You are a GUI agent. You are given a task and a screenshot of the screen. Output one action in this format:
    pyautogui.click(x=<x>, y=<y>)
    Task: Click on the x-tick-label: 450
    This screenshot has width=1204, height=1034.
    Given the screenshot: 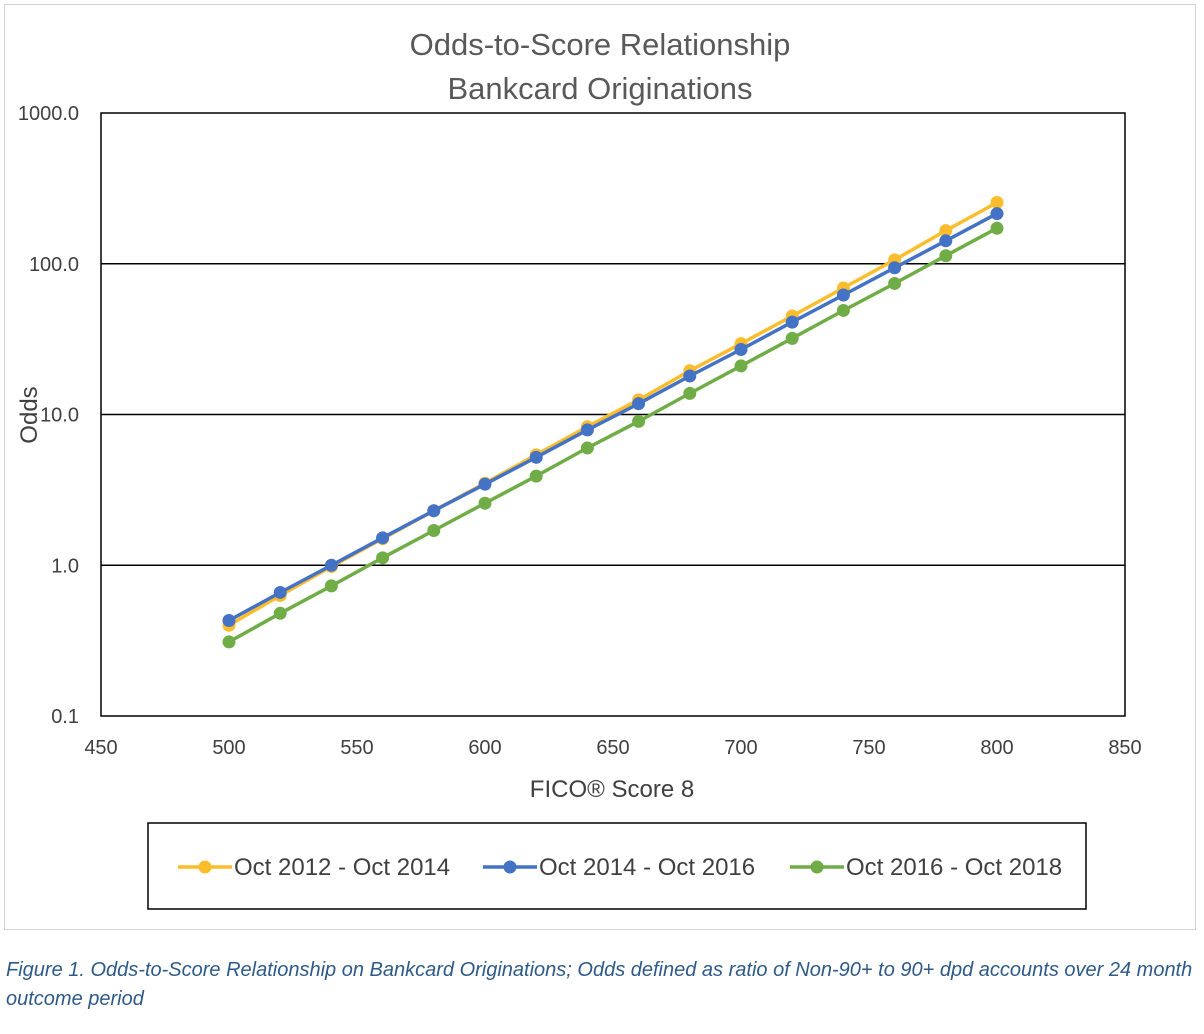 What is the action you would take?
    pyautogui.click(x=100, y=748)
    